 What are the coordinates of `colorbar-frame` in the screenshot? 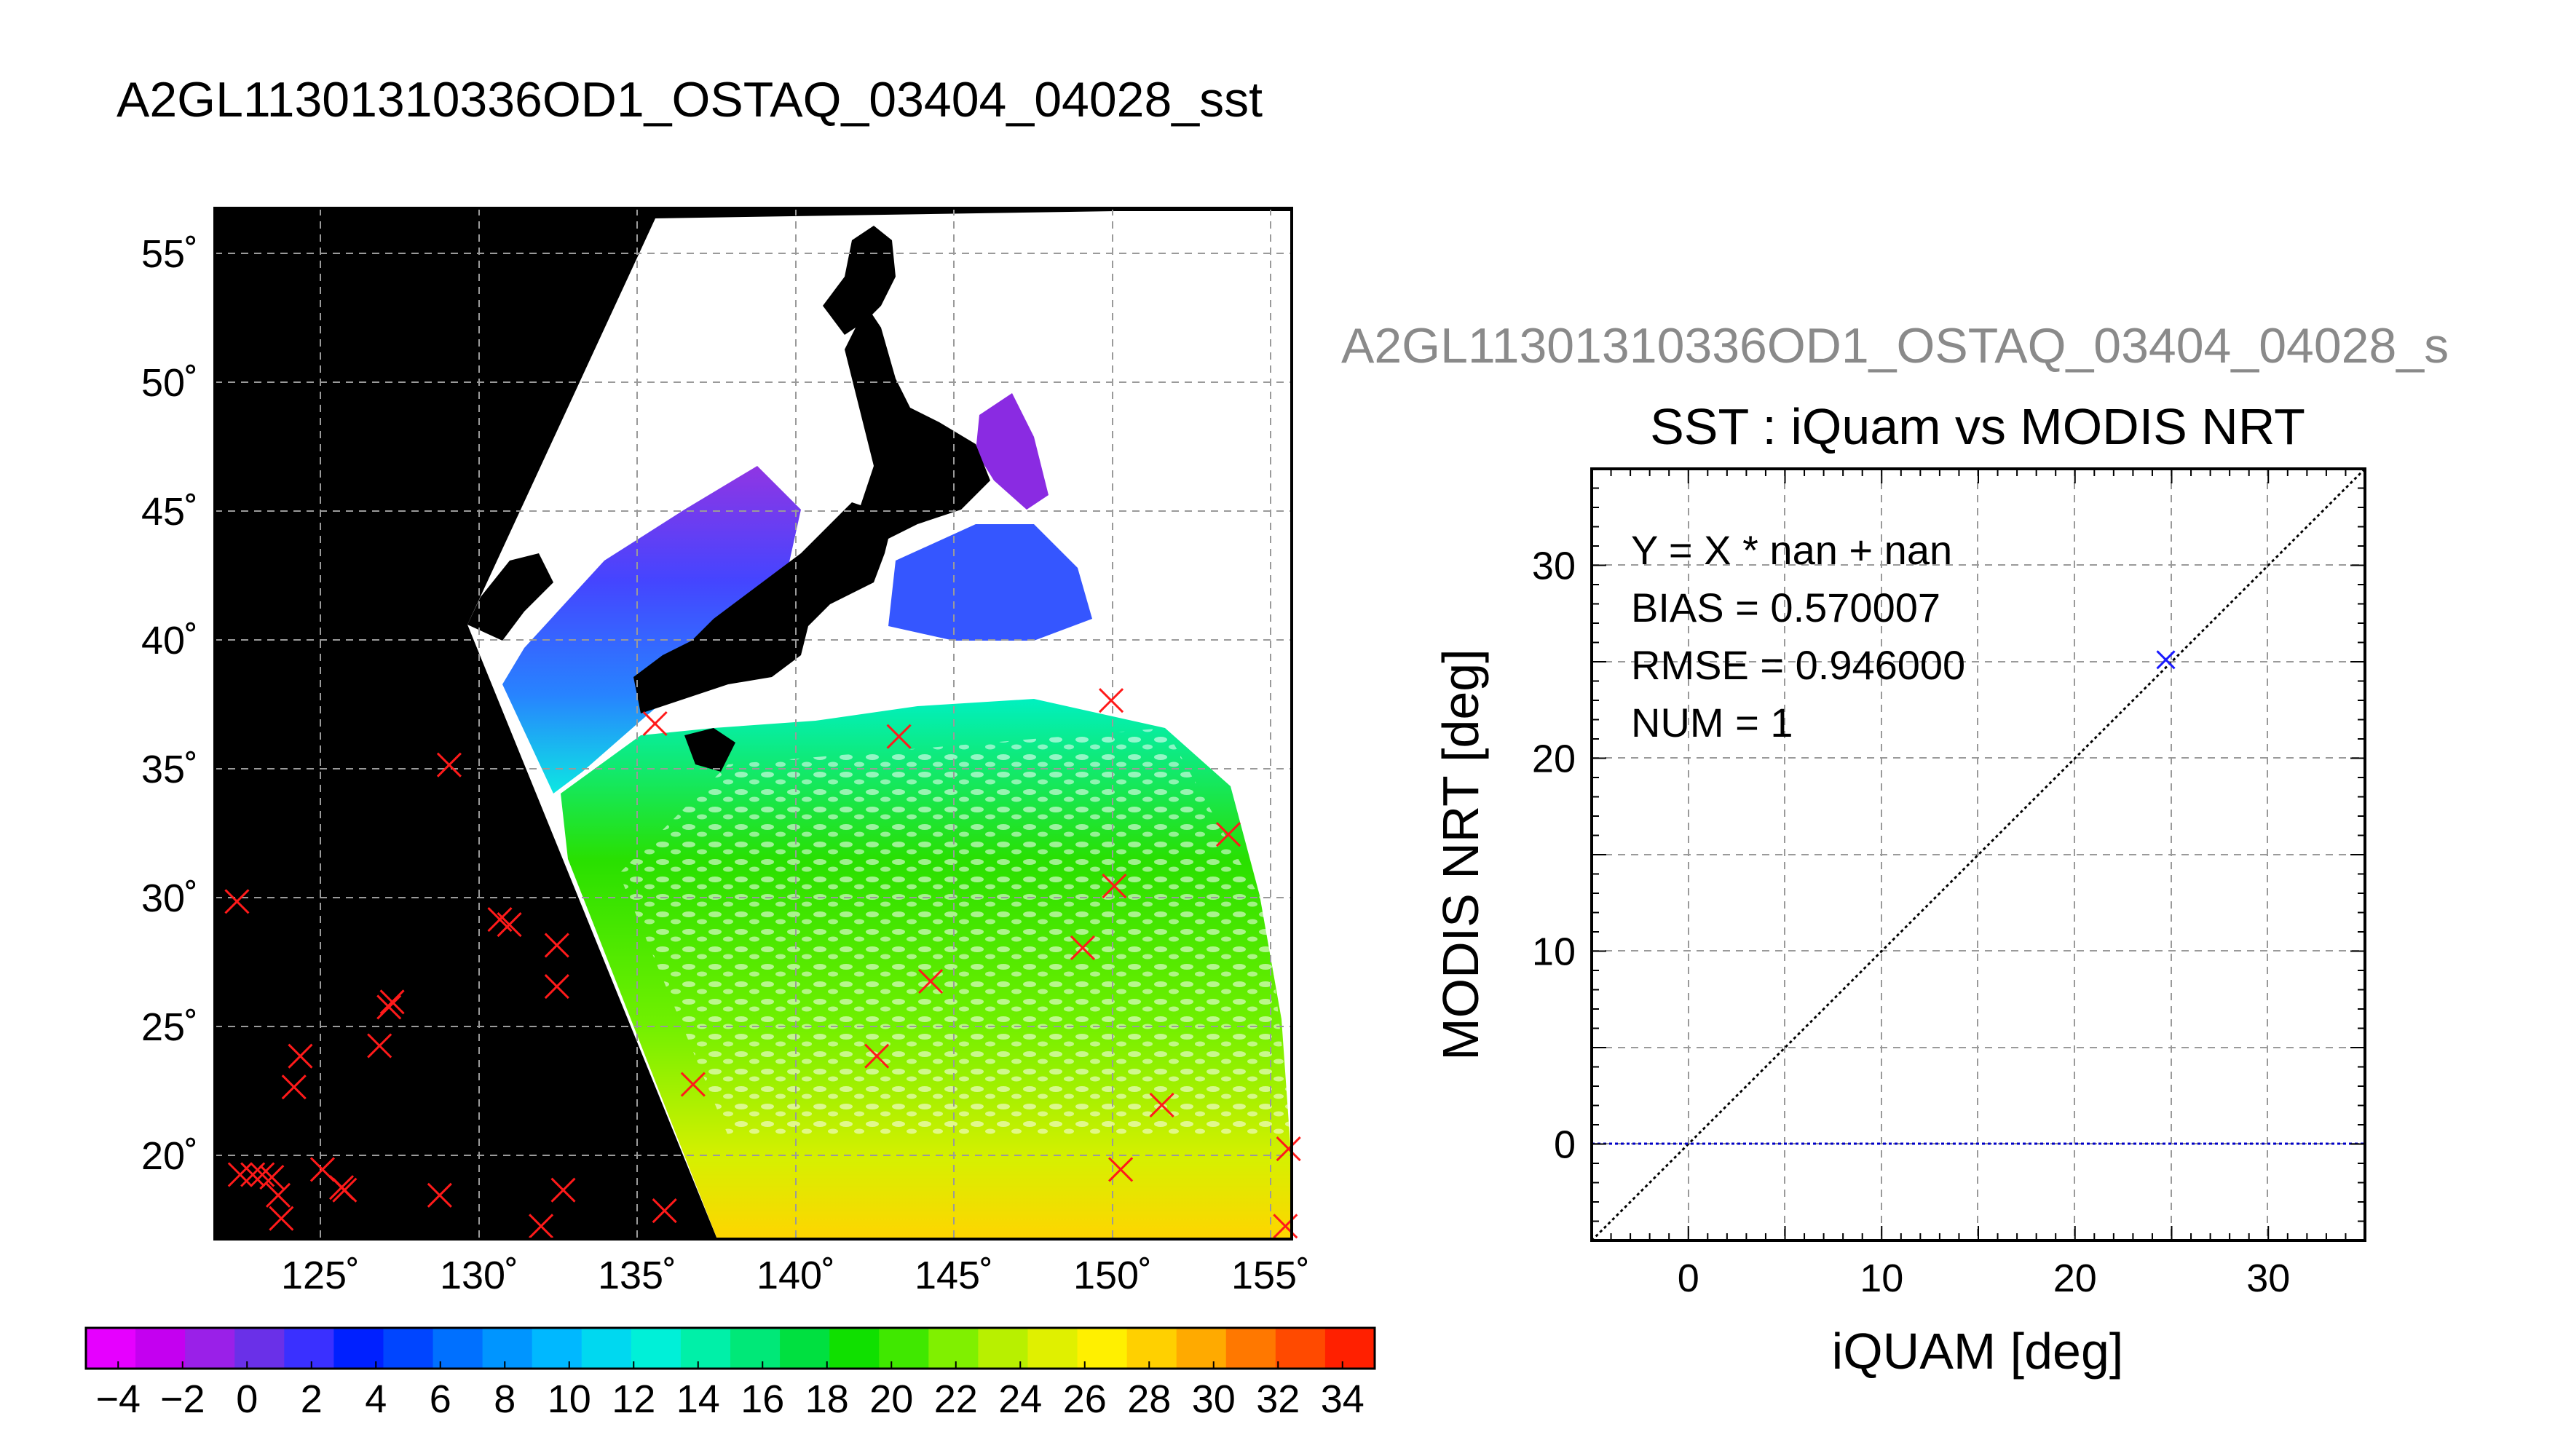 It's located at (730, 1348).